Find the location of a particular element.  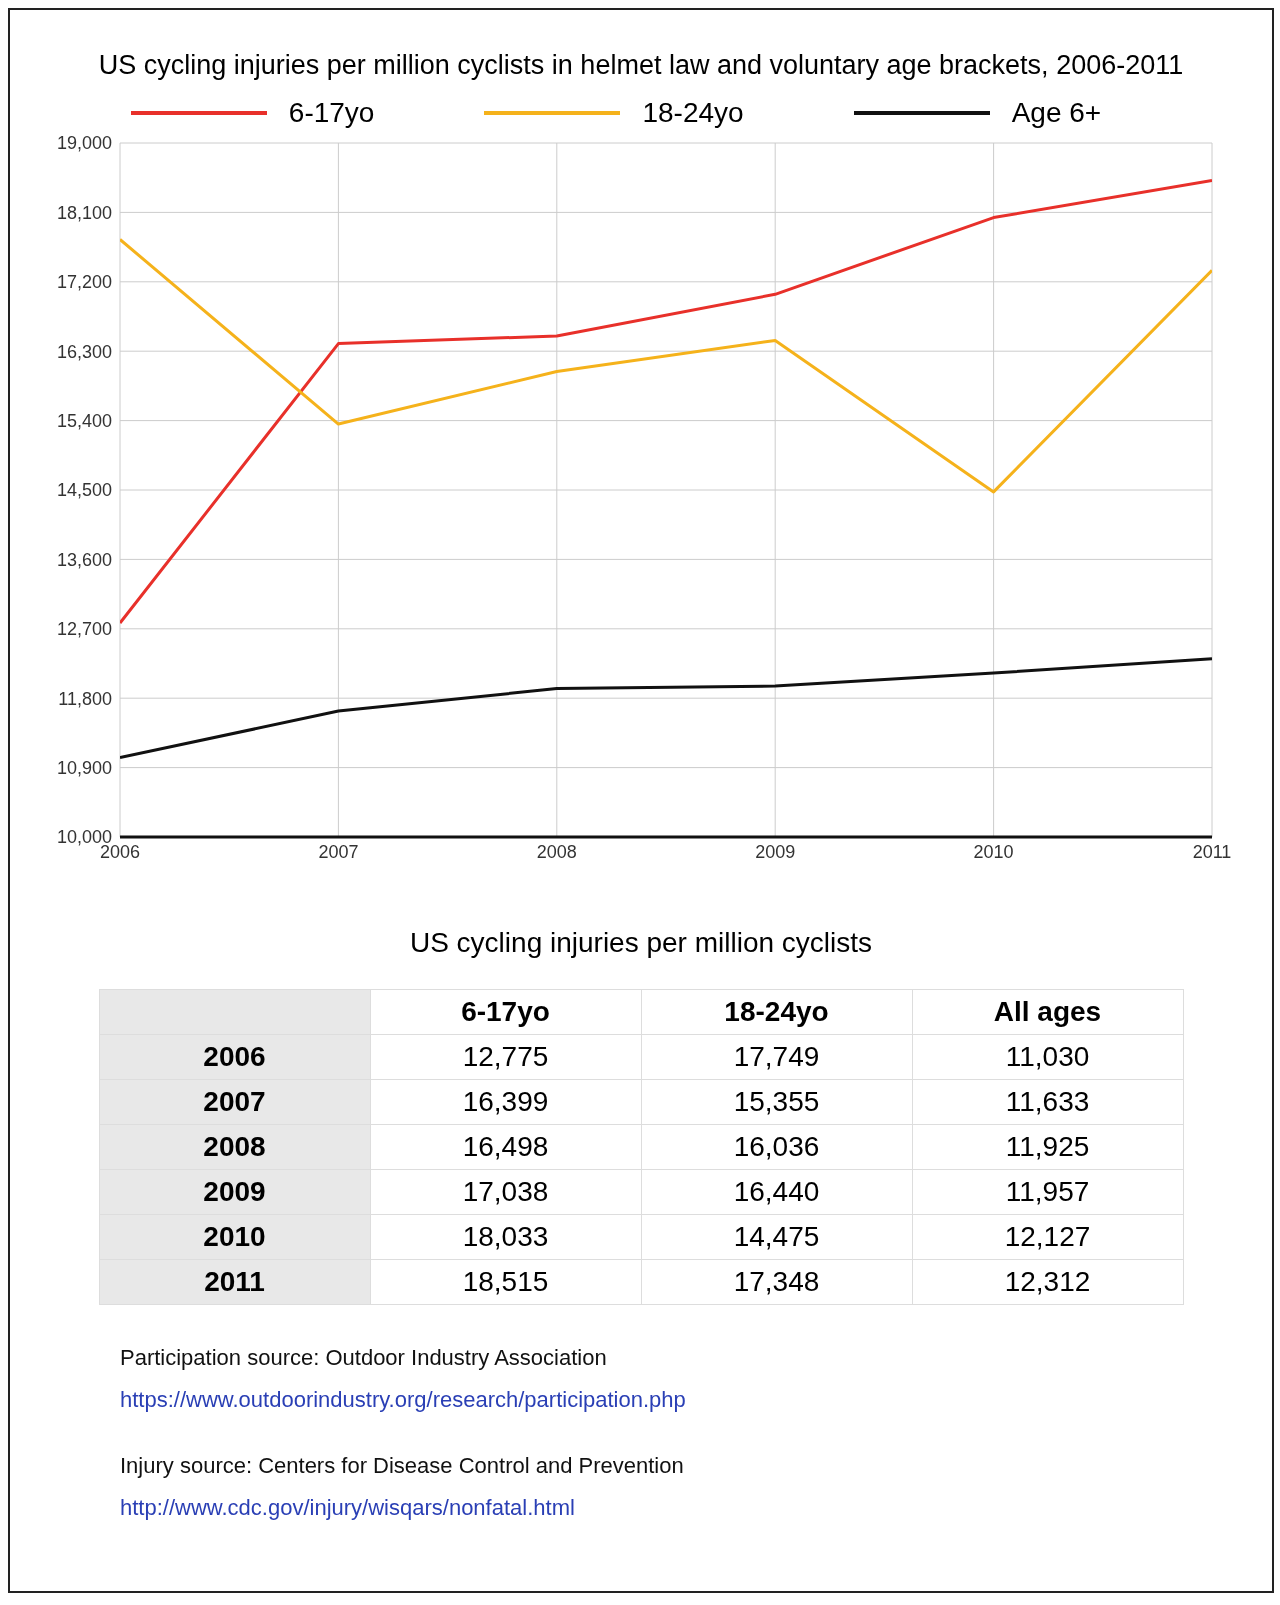

y-tick-label: 2009 is located at coordinates (234, 1192).